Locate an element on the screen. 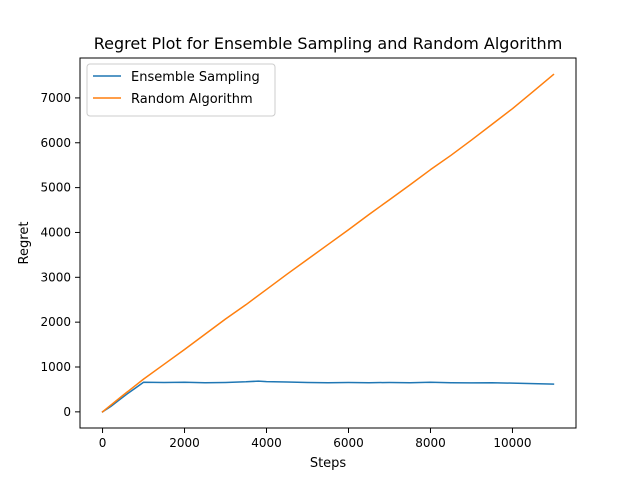 The image size is (640, 484). legend-label-ensemble-sampling: Ensemble Sampling is located at coordinates (195, 77).